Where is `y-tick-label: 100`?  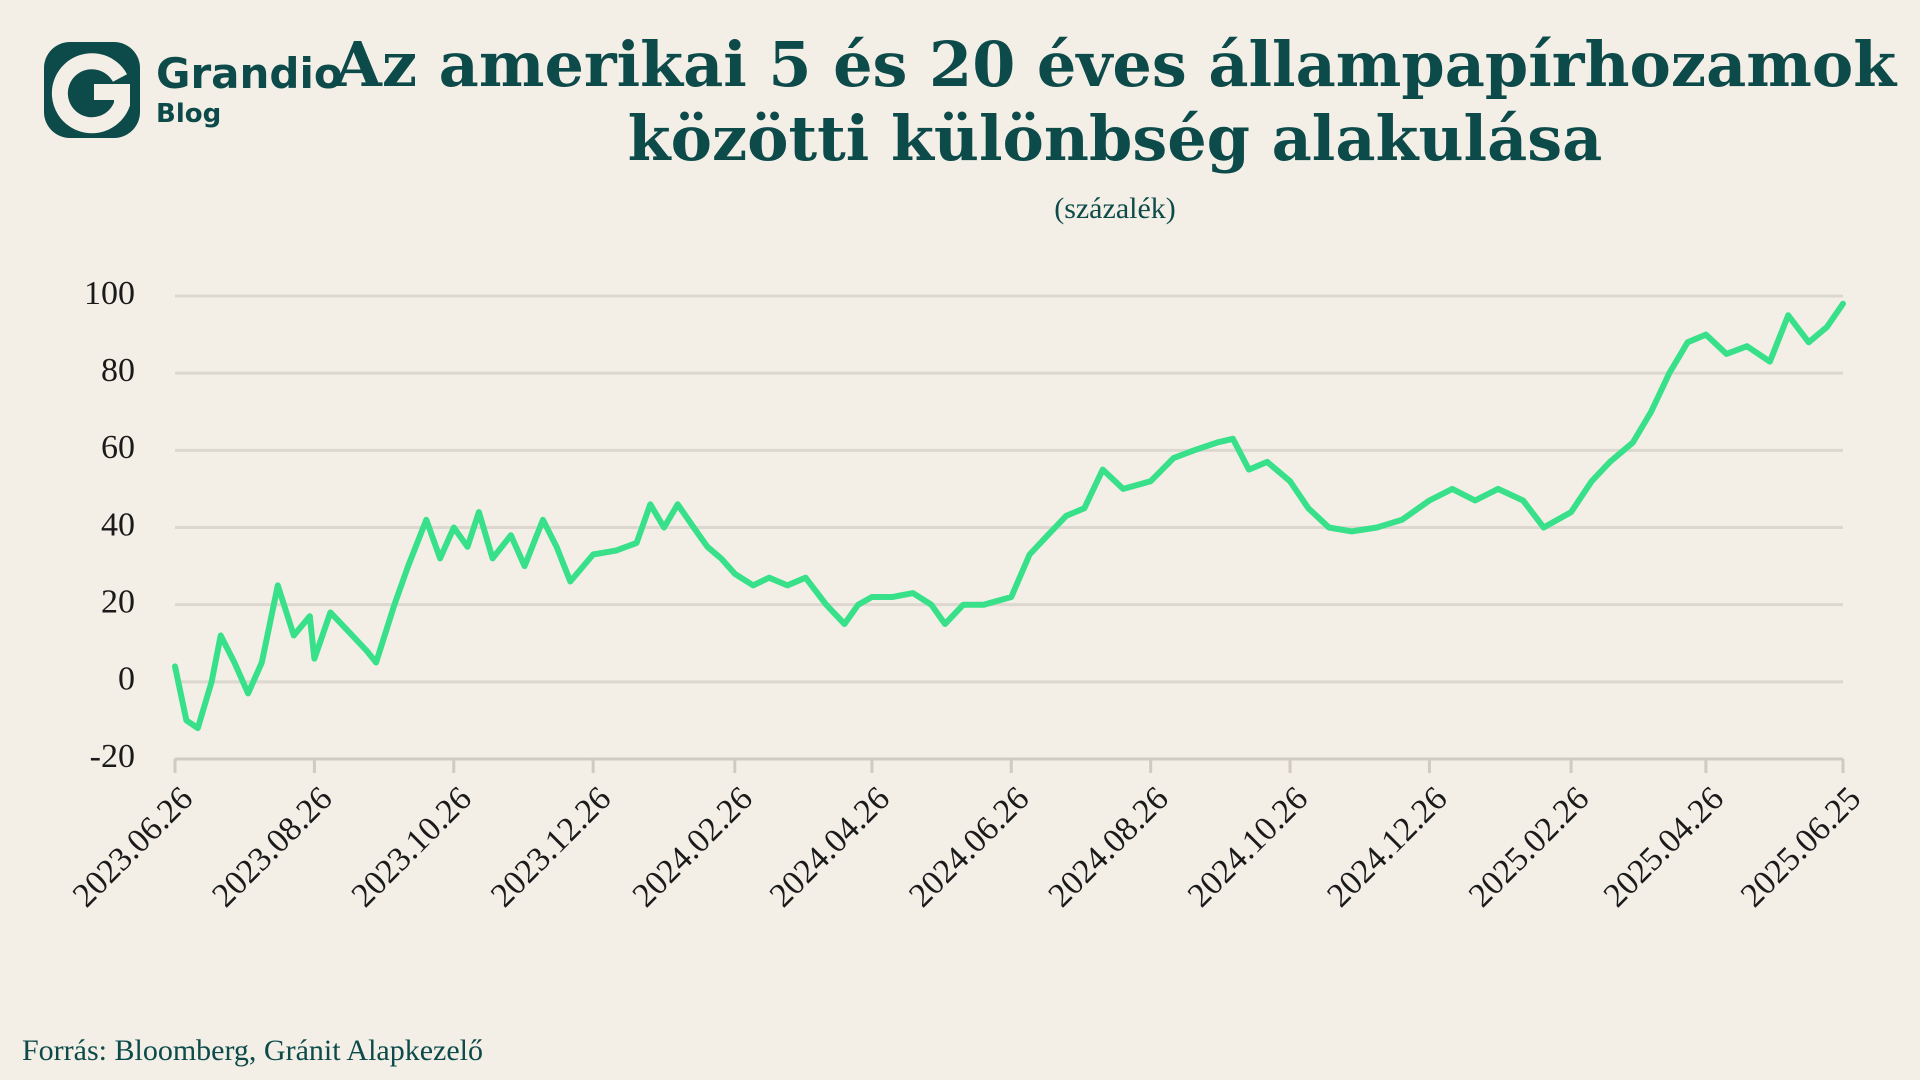
y-tick-label: 100 is located at coordinates (109, 293).